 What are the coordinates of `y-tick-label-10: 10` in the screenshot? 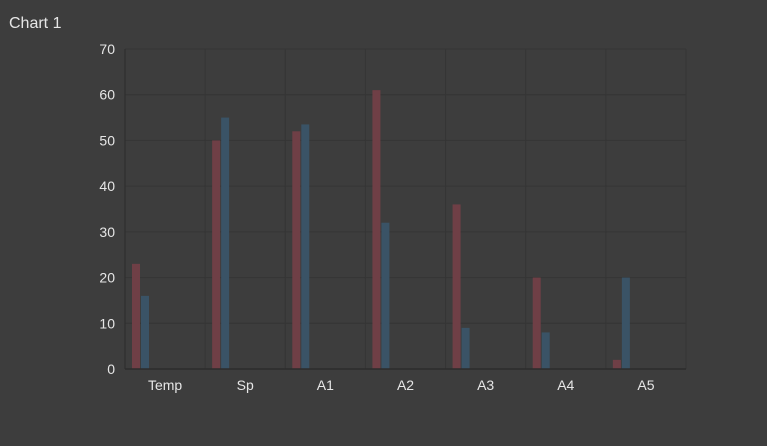 It's located at (107, 323).